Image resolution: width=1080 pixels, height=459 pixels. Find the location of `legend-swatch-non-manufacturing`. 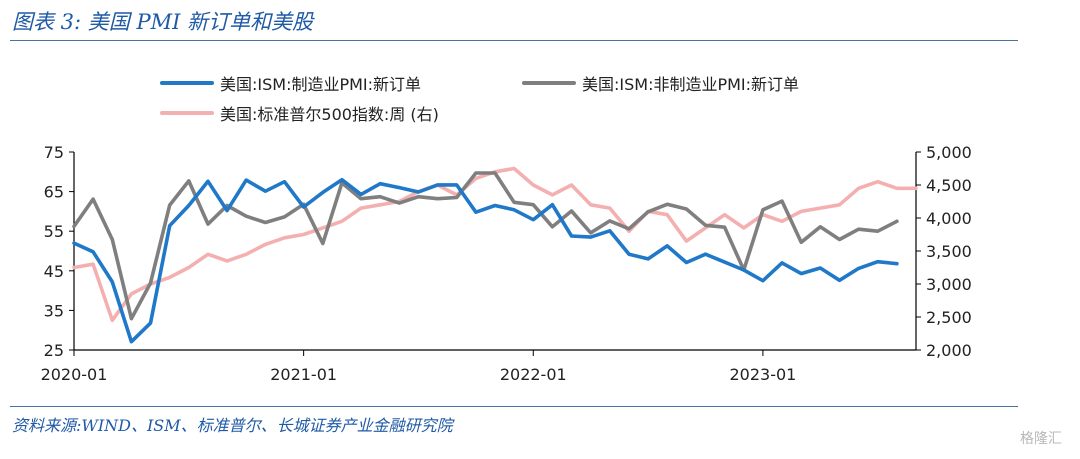

legend-swatch-non-manufacturing is located at coordinates (549, 83).